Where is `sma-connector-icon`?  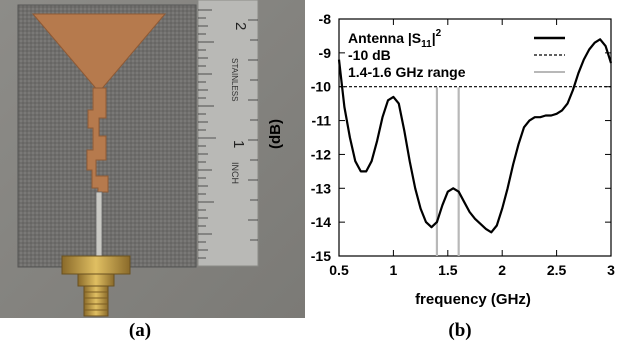 sma-connector-icon is located at coordinates (96, 286).